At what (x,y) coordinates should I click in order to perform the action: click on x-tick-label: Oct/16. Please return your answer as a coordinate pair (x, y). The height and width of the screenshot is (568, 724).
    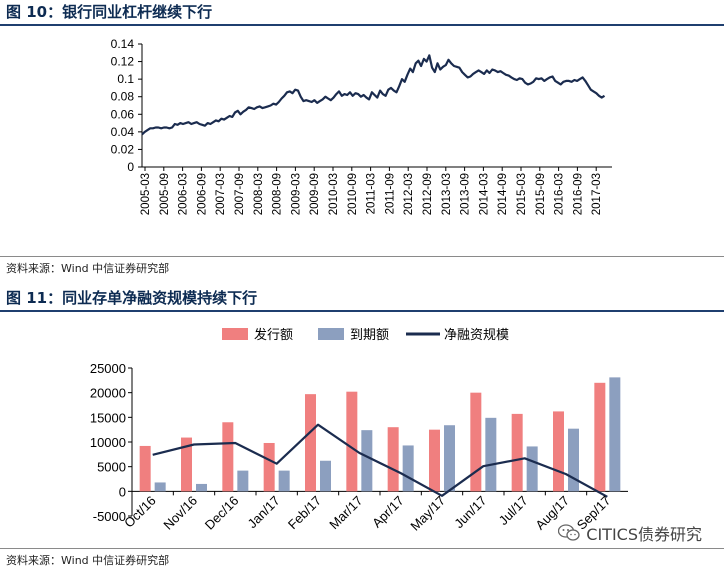
    Looking at the image, I should click on (140, 512).